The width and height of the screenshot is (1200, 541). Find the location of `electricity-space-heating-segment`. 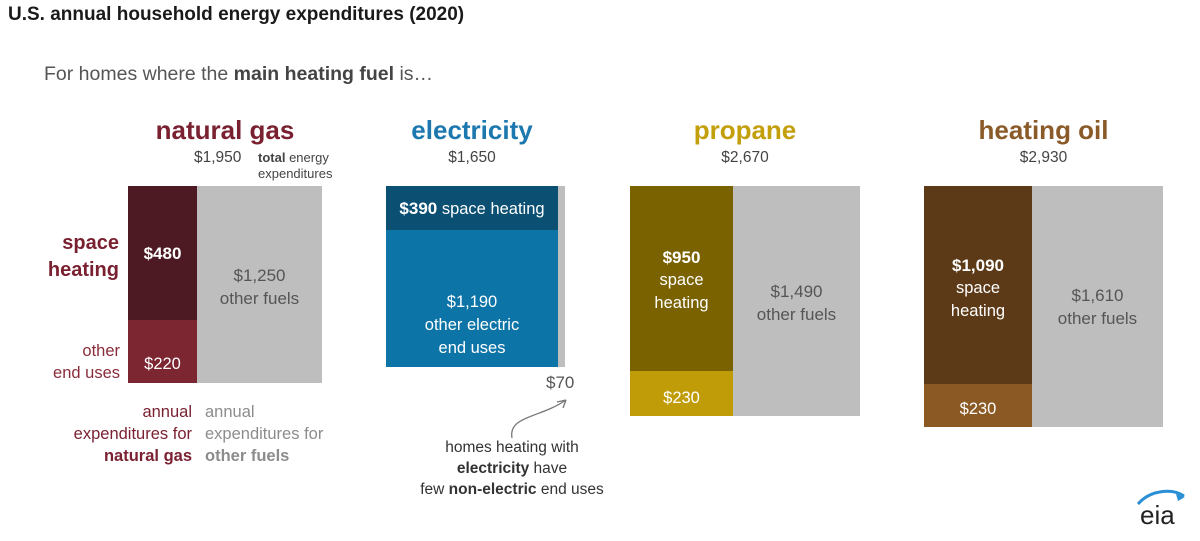

electricity-space-heating-segment is located at coordinates (472, 208).